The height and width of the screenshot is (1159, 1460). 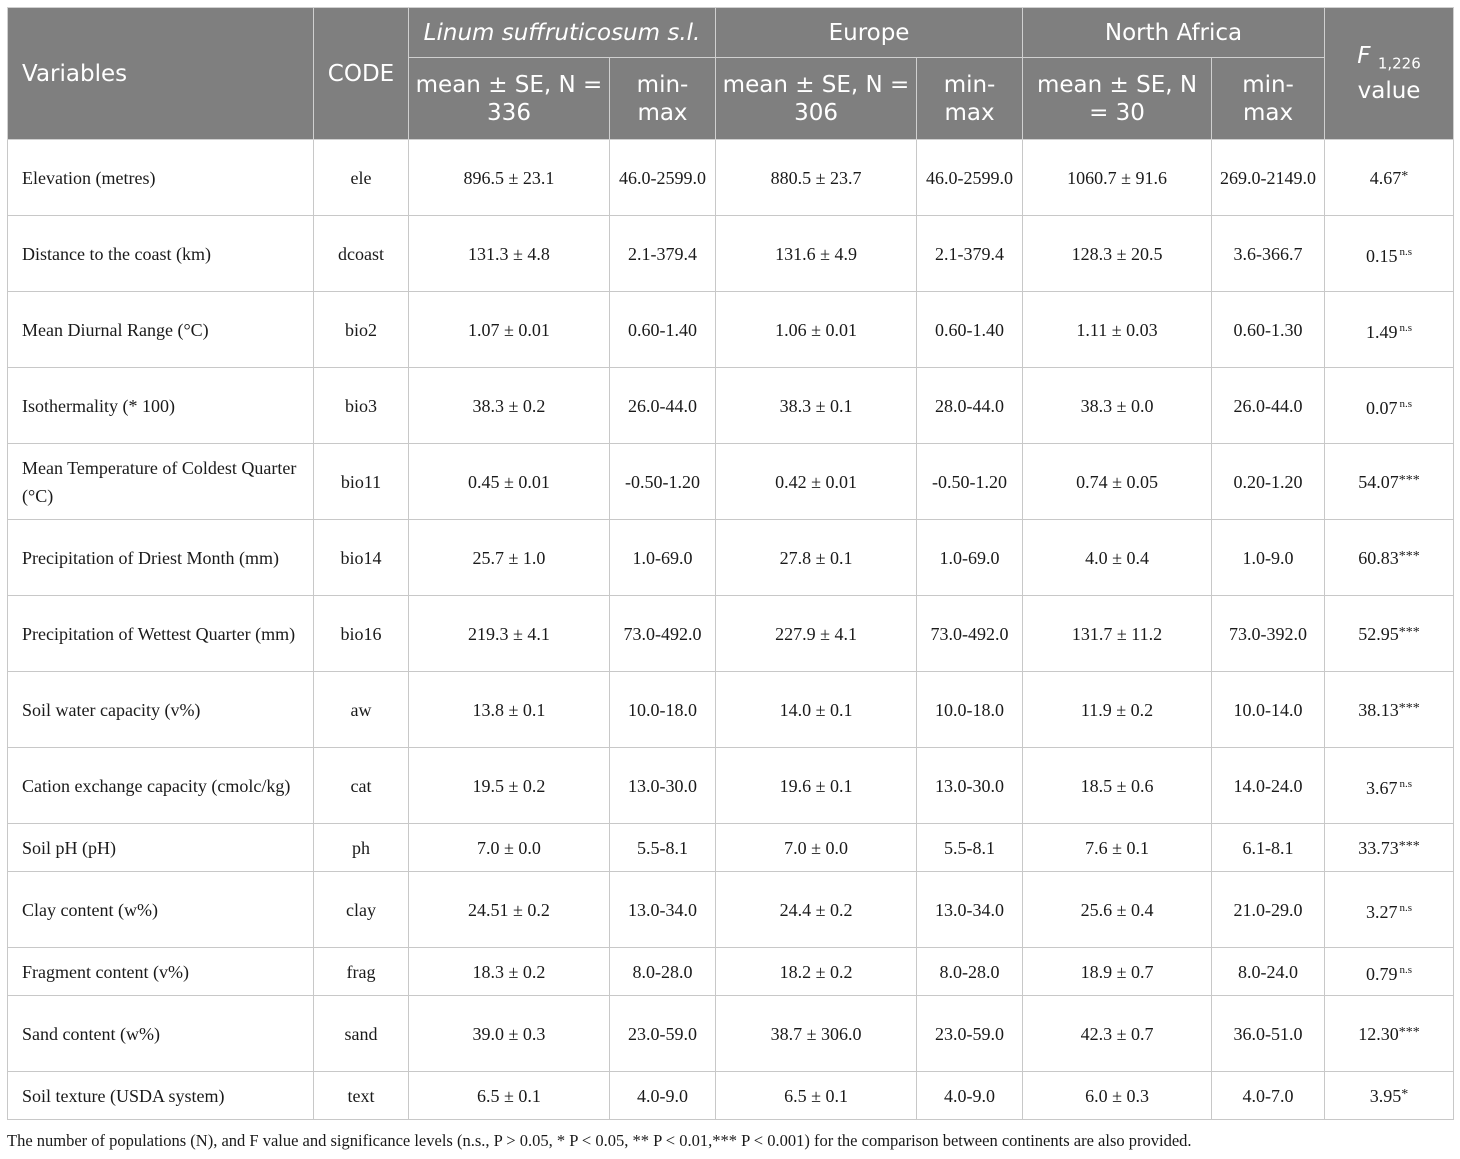 What do you see at coordinates (1382, 255) in the screenshot?
I see `f-value: 0.15` at bounding box center [1382, 255].